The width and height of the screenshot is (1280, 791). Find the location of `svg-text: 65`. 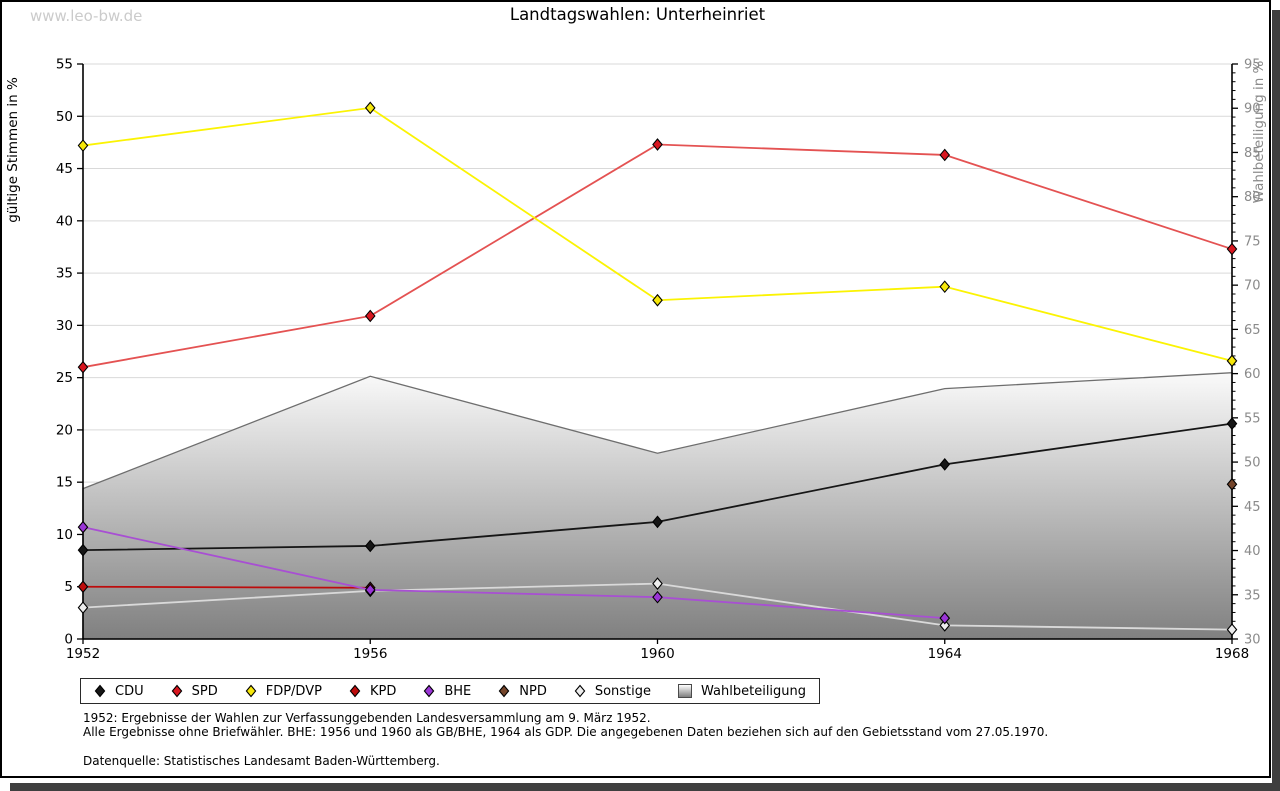

svg-text: 65 is located at coordinates (1252, 330).